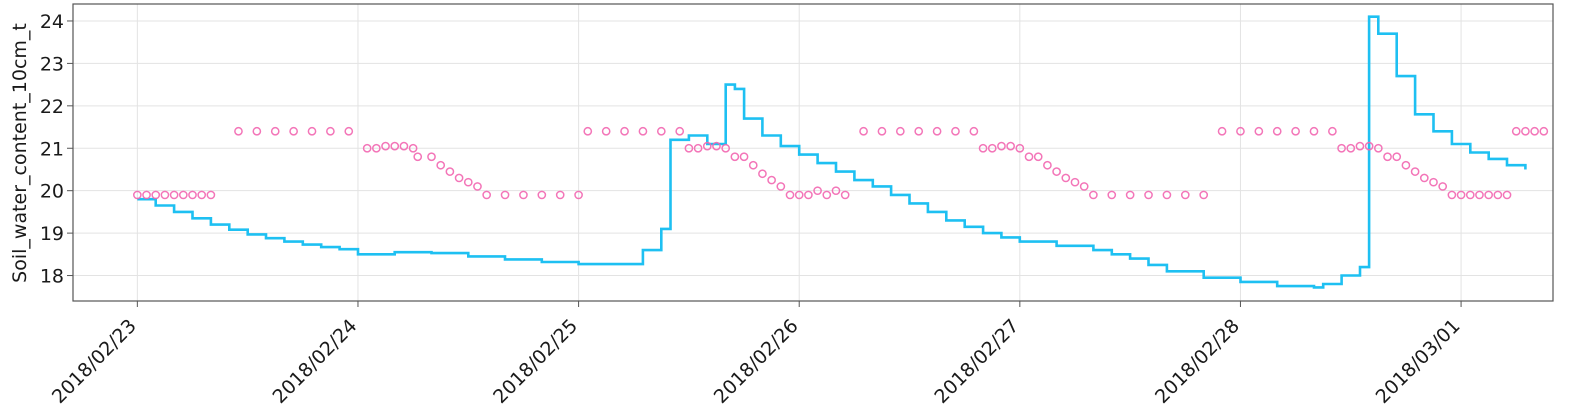 The height and width of the screenshot is (420, 1591). Describe the element at coordinates (52, 22) in the screenshot. I see `y-tick-label: 24` at that location.